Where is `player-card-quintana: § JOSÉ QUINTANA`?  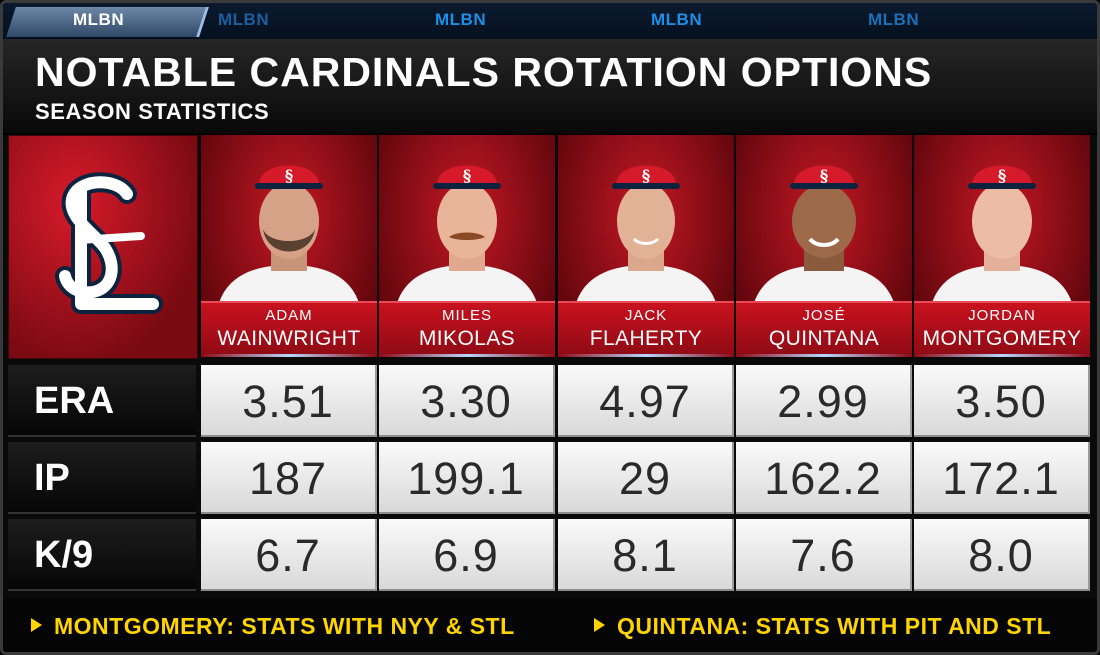
player-card-quintana: § JOSÉ QUINTANA is located at coordinates (824, 246).